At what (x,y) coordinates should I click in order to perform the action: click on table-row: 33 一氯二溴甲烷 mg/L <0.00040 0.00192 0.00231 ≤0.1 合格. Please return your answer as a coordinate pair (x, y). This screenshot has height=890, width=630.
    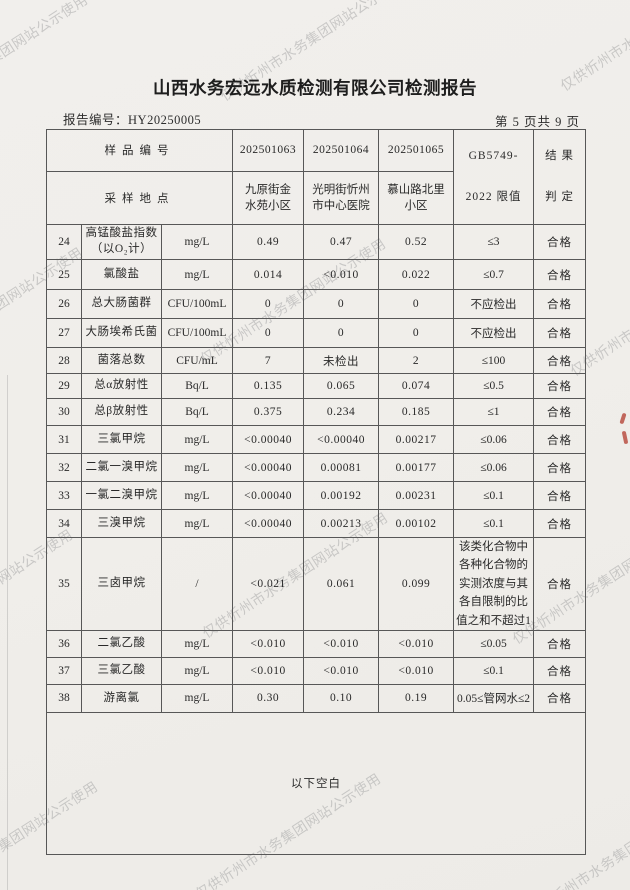
    Looking at the image, I should click on (316, 495).